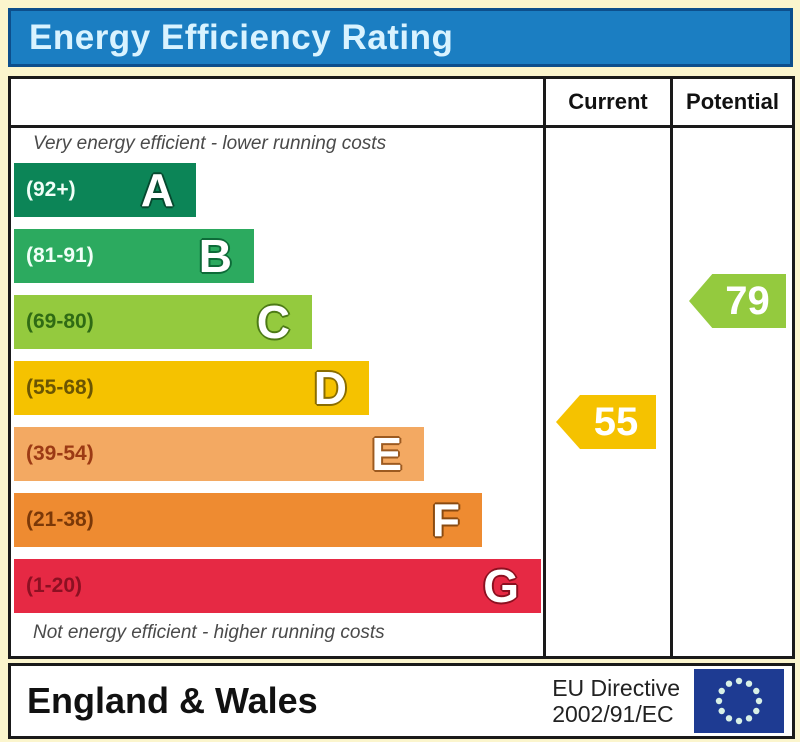  What do you see at coordinates (401, 701) in the screenshot?
I see `footer-bar: England & Wales EU Directive 2002/91/EC` at bounding box center [401, 701].